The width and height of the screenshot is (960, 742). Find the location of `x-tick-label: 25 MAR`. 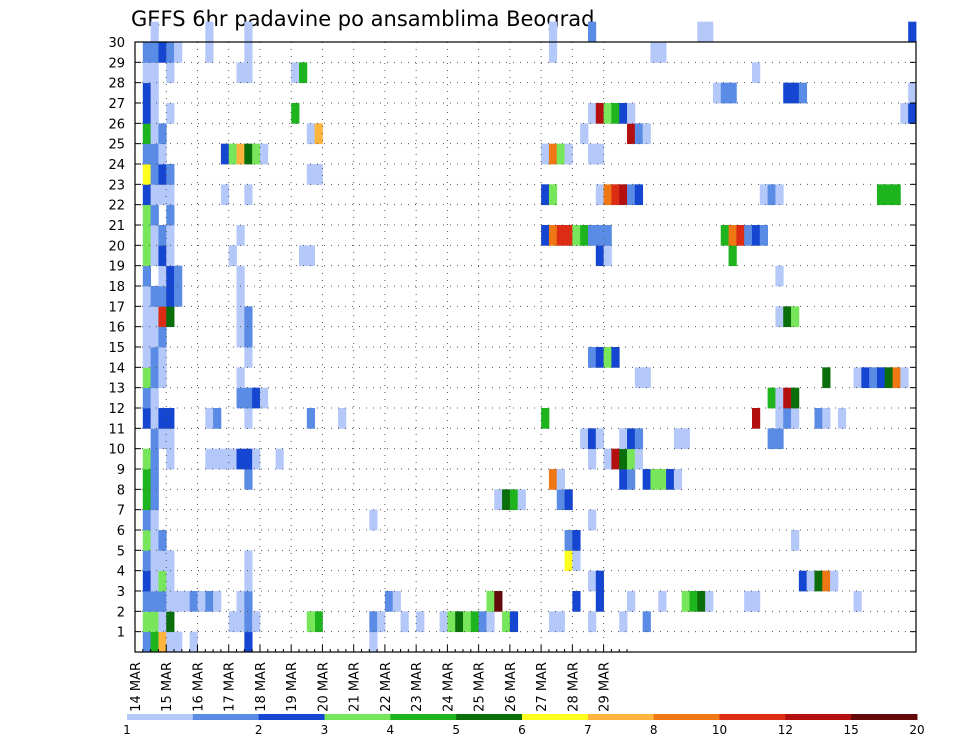

x-tick-label: 25 MAR is located at coordinates (480, 687).